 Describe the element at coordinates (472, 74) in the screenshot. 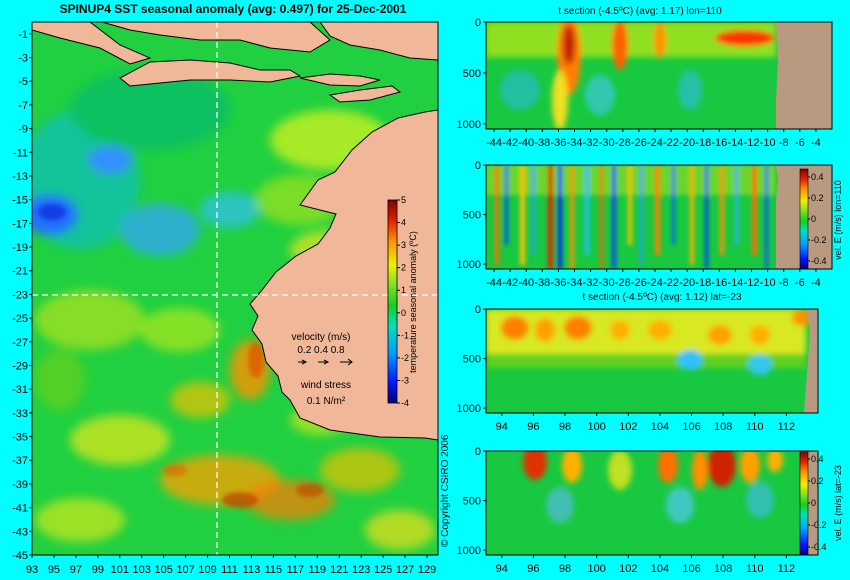

I see `panel1-y-tick-label: 500` at that location.